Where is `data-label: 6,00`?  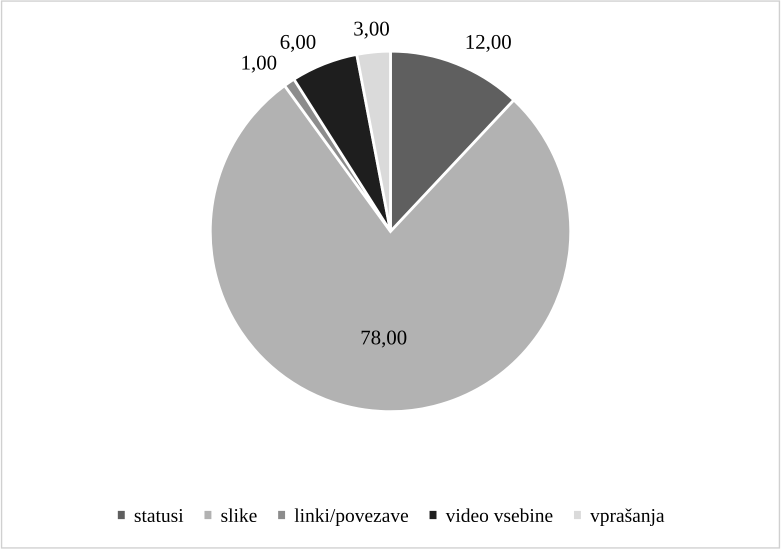
data-label: 6,00 is located at coordinates (298, 43).